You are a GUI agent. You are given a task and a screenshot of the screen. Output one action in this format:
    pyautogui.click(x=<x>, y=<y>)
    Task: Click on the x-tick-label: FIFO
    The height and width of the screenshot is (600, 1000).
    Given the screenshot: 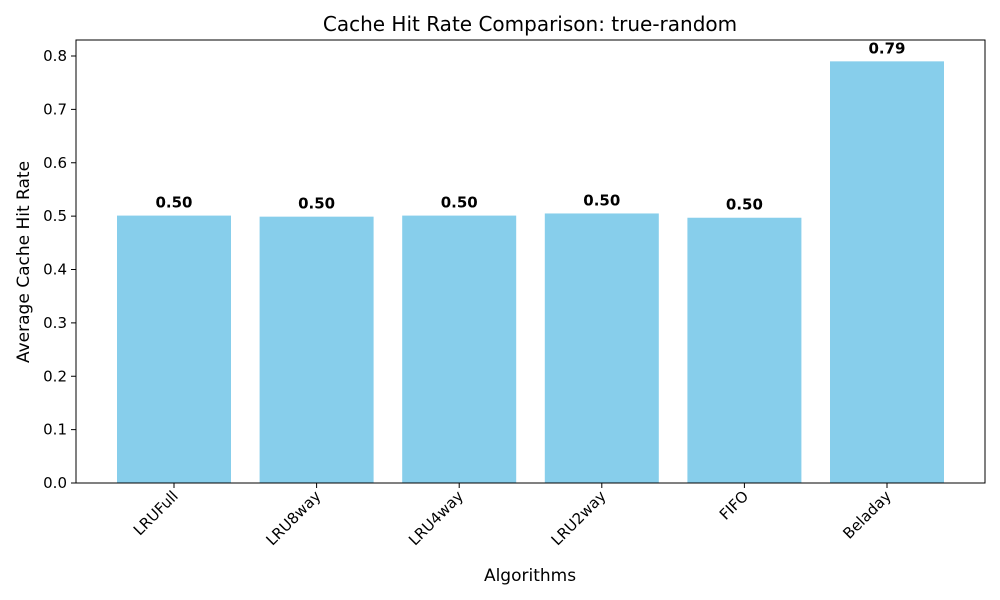 What is the action you would take?
    pyautogui.click(x=734, y=505)
    